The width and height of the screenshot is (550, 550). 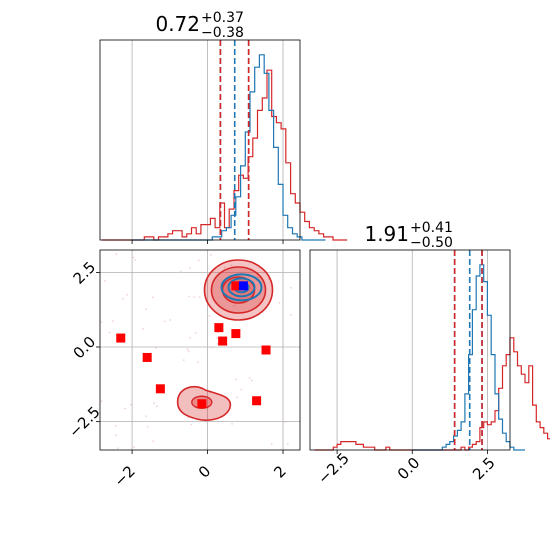 What do you see at coordinates (484, 469) in the screenshot?
I see `hist2-xtick-label-2: 2.5` at bounding box center [484, 469].